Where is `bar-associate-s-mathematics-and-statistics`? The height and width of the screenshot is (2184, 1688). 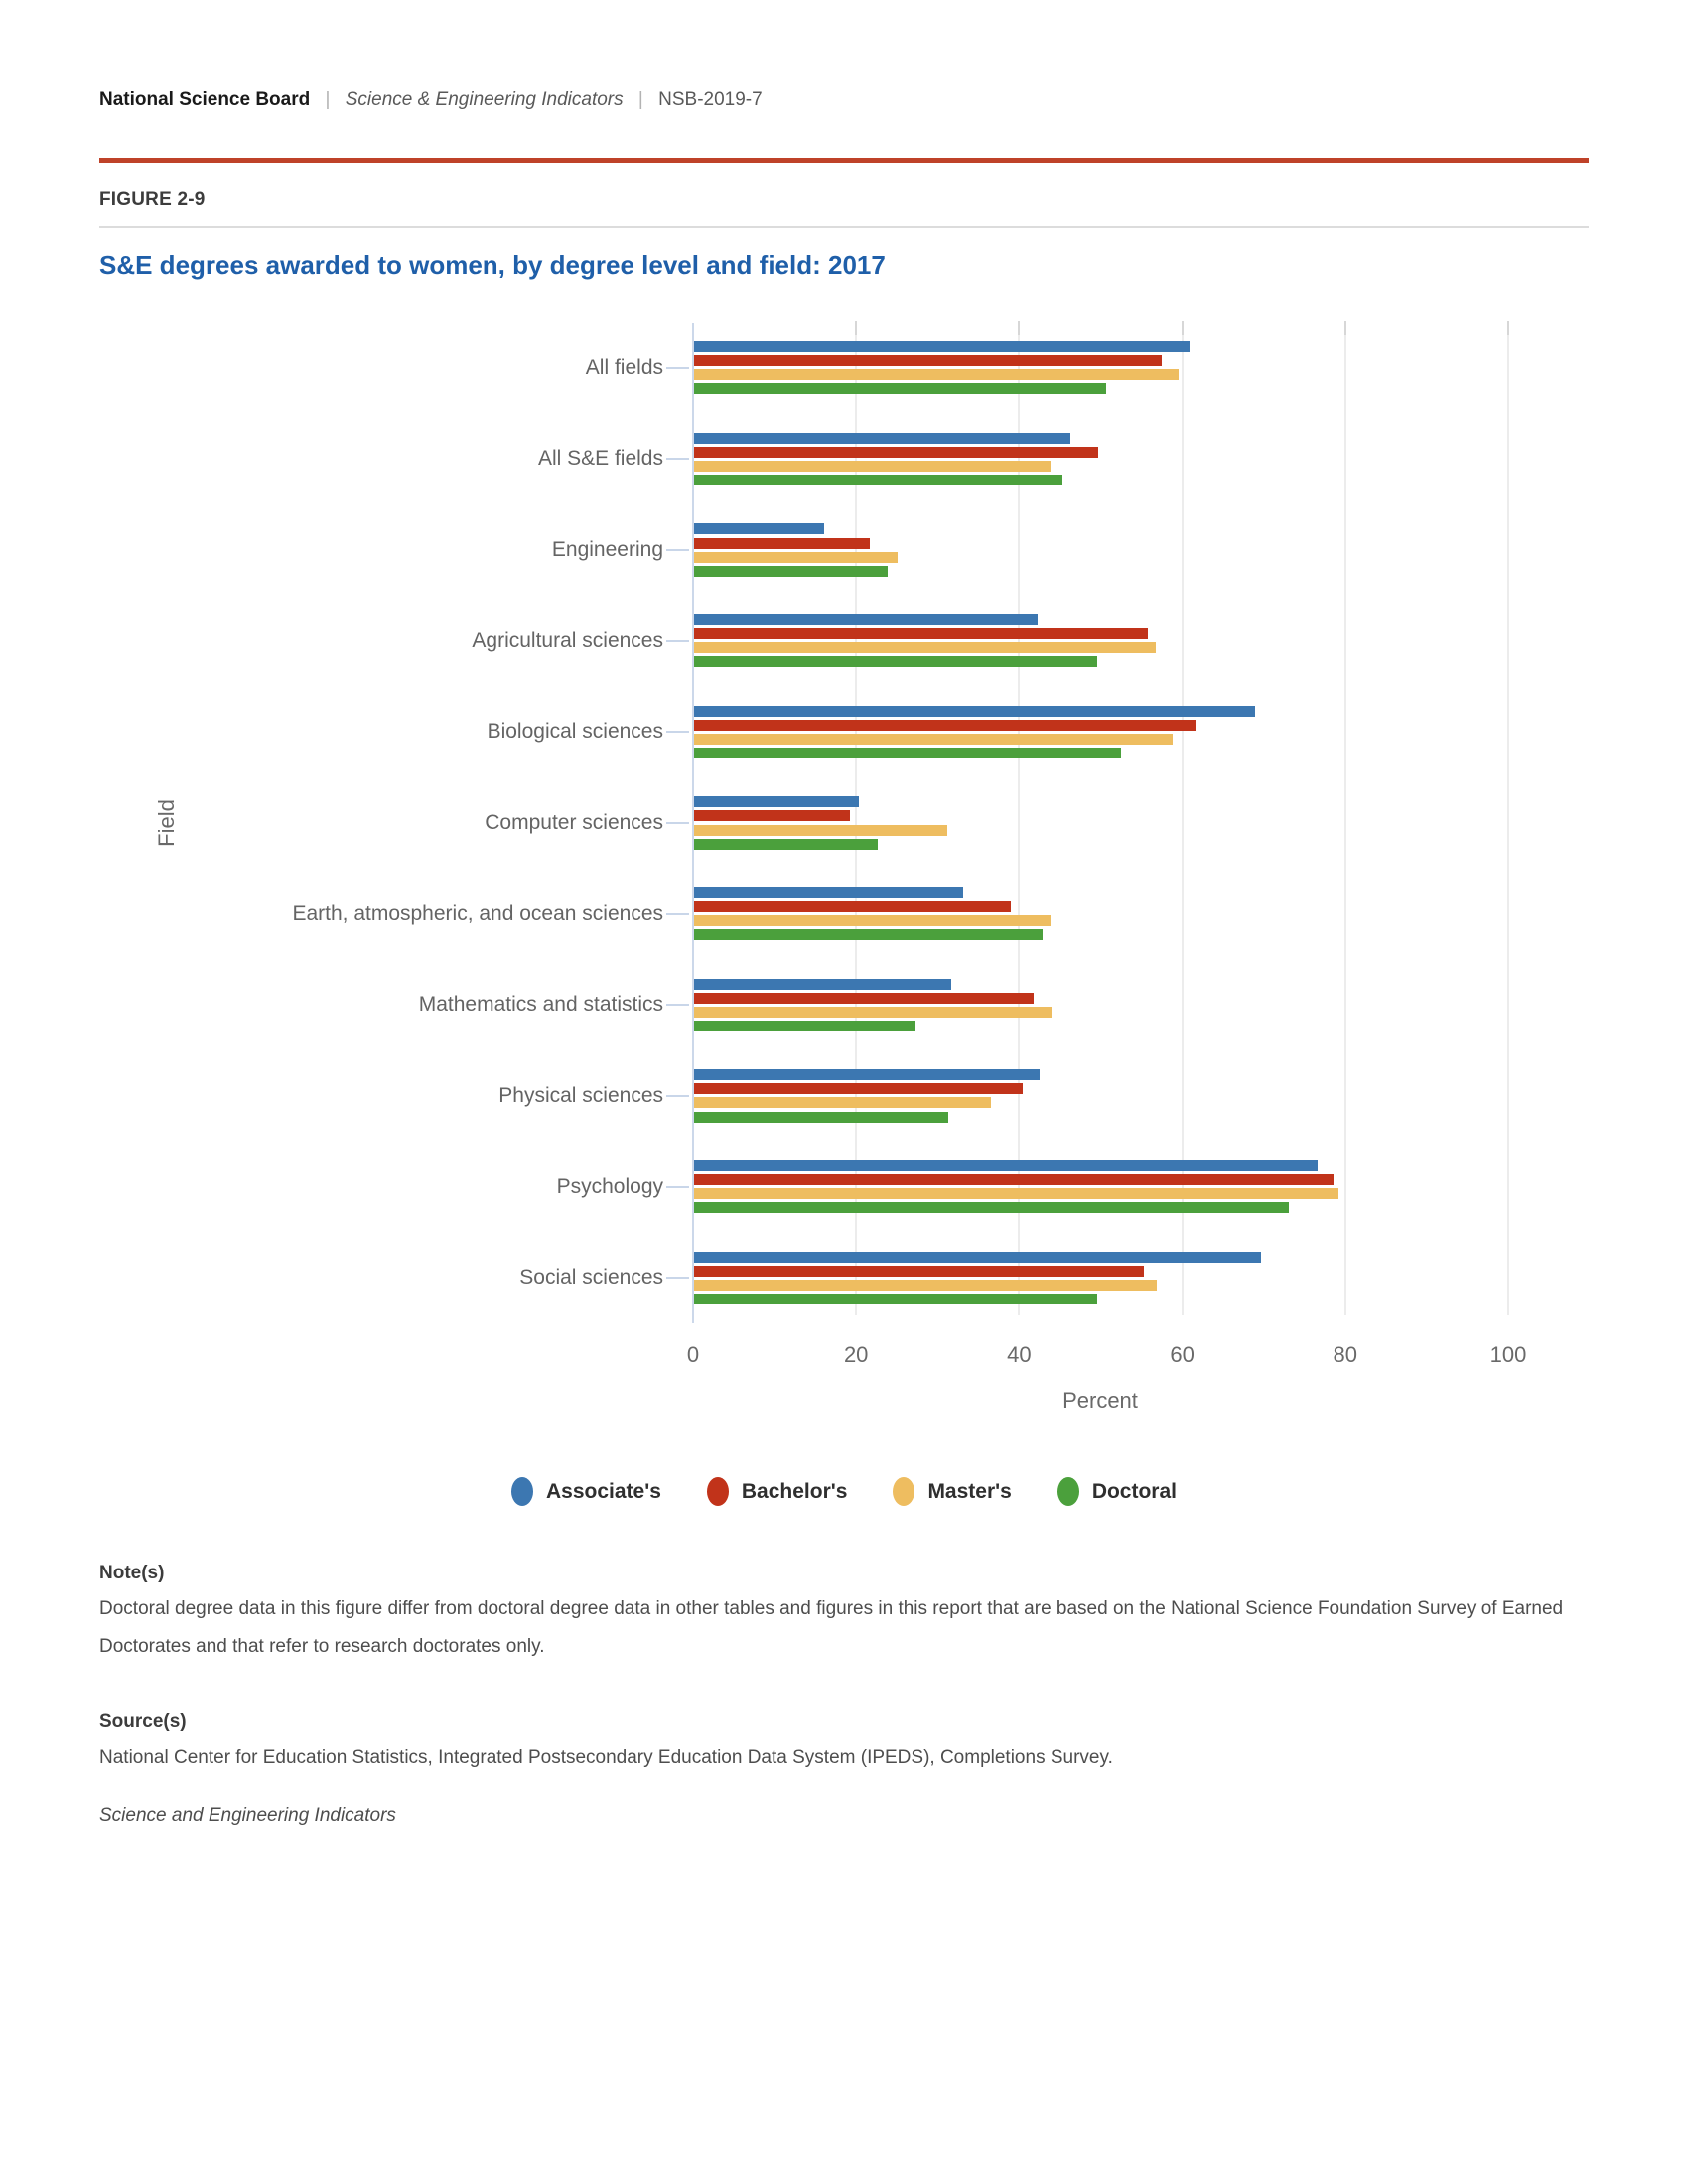 bar-associate-s-mathematics-and-statistics is located at coordinates (823, 984).